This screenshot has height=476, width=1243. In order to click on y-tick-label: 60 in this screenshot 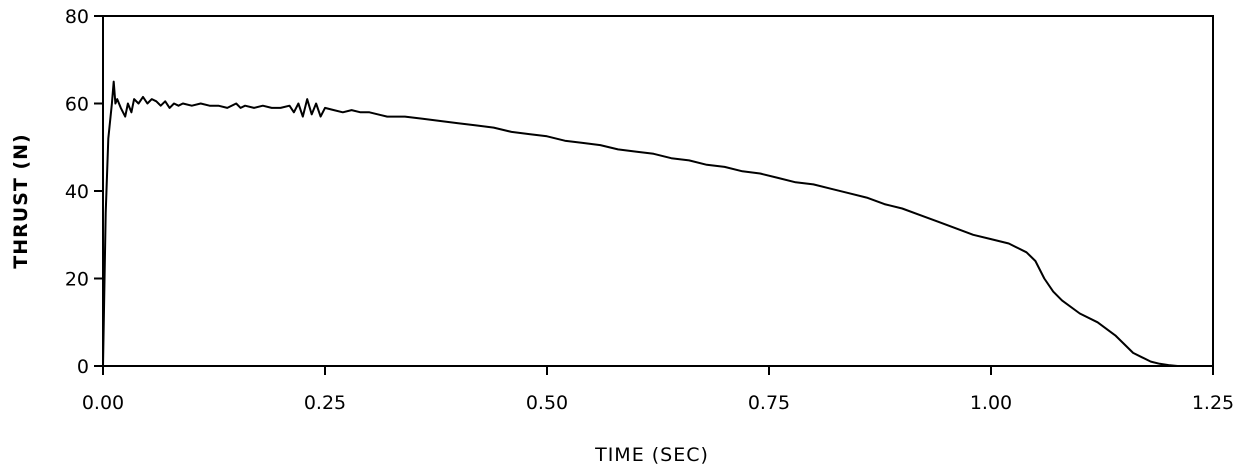, I will do `click(77, 105)`.